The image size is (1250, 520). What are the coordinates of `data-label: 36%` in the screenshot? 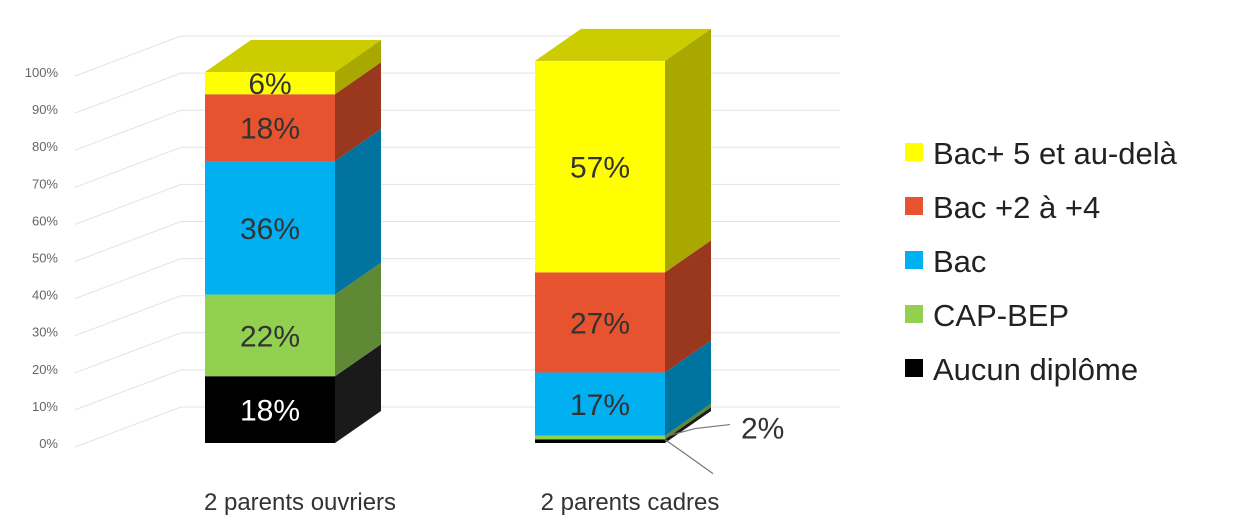 It's located at (270, 229).